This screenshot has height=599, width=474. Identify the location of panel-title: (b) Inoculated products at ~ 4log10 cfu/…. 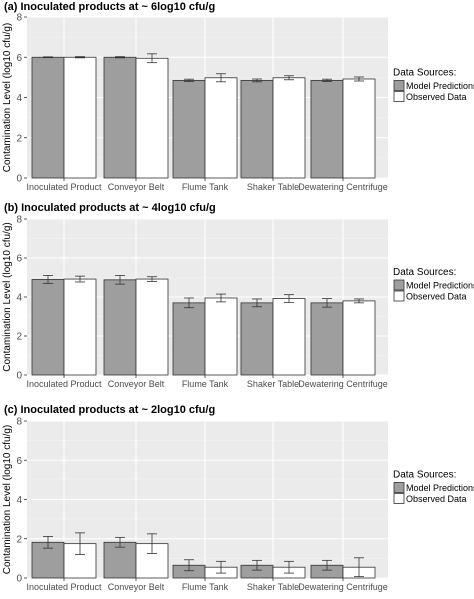
(110, 208).